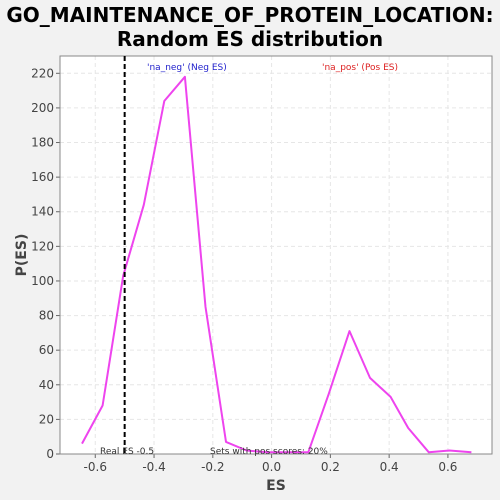 This screenshot has height=500, width=500. What do you see at coordinates (389, 467) in the screenshot?
I see `x-tick-label: 0.4` at bounding box center [389, 467].